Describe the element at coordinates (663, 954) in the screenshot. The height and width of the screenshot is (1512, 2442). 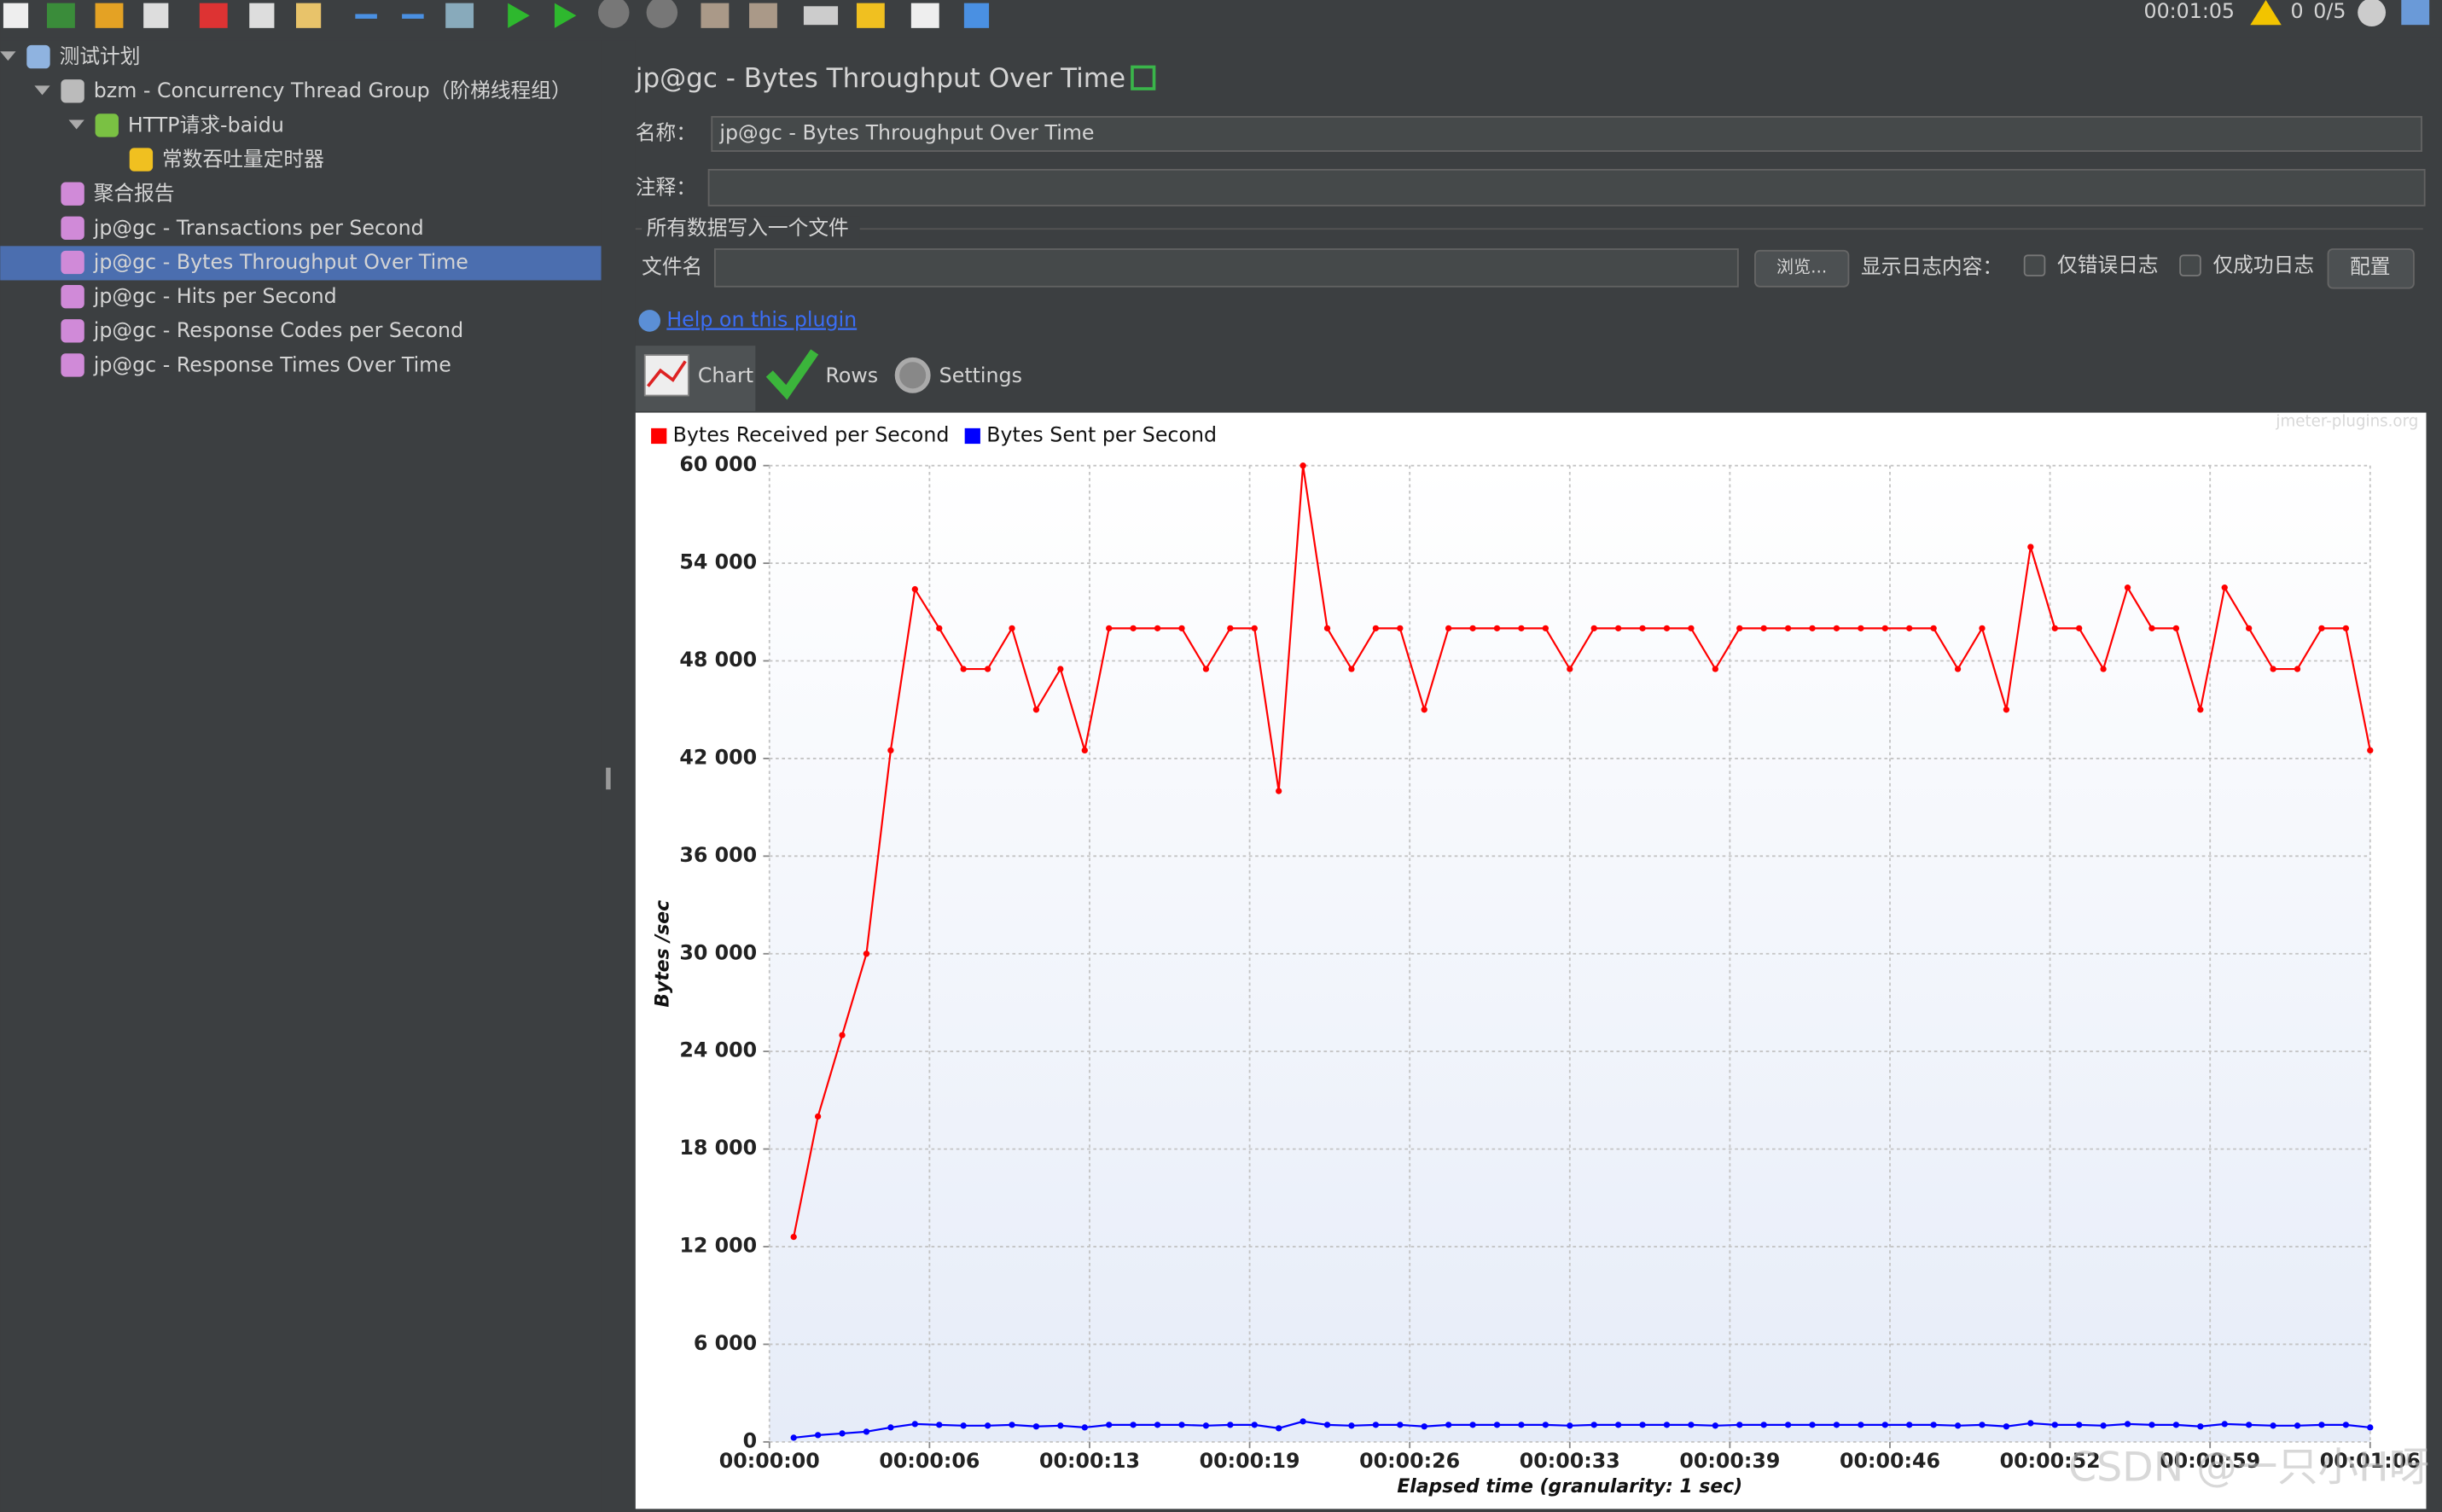
I see `y-axis-label: Bytes /sec` at that location.